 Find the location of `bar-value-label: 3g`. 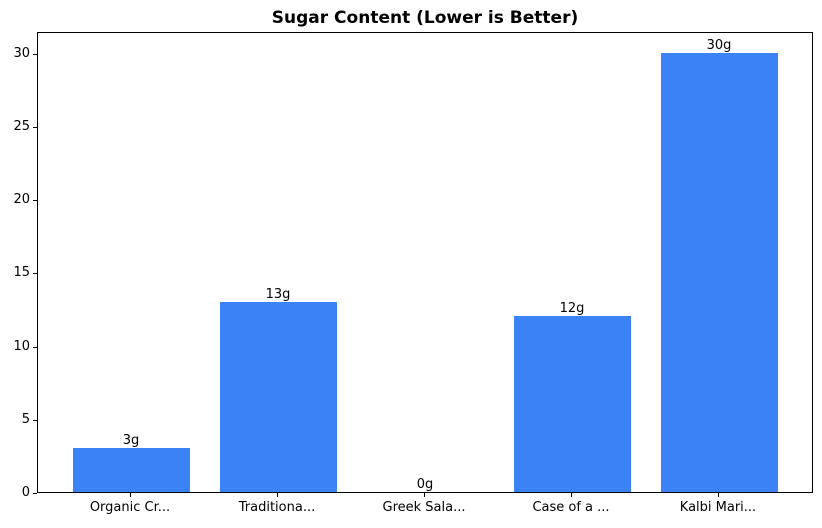

bar-value-label: 3g is located at coordinates (131, 441).